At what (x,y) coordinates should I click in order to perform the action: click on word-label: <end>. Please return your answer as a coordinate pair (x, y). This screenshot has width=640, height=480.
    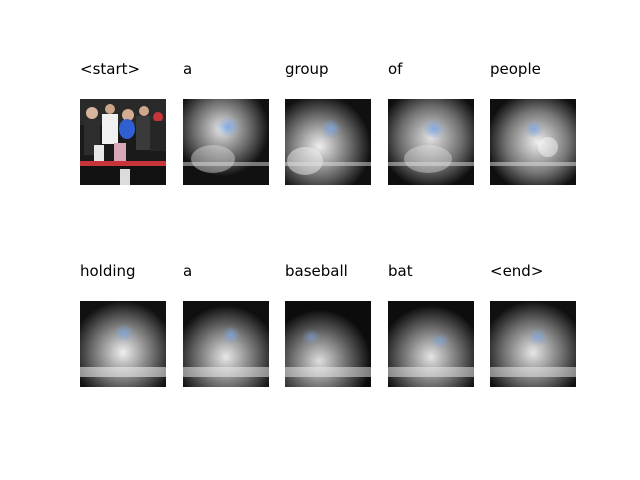
    Looking at the image, I should click on (521, 271).